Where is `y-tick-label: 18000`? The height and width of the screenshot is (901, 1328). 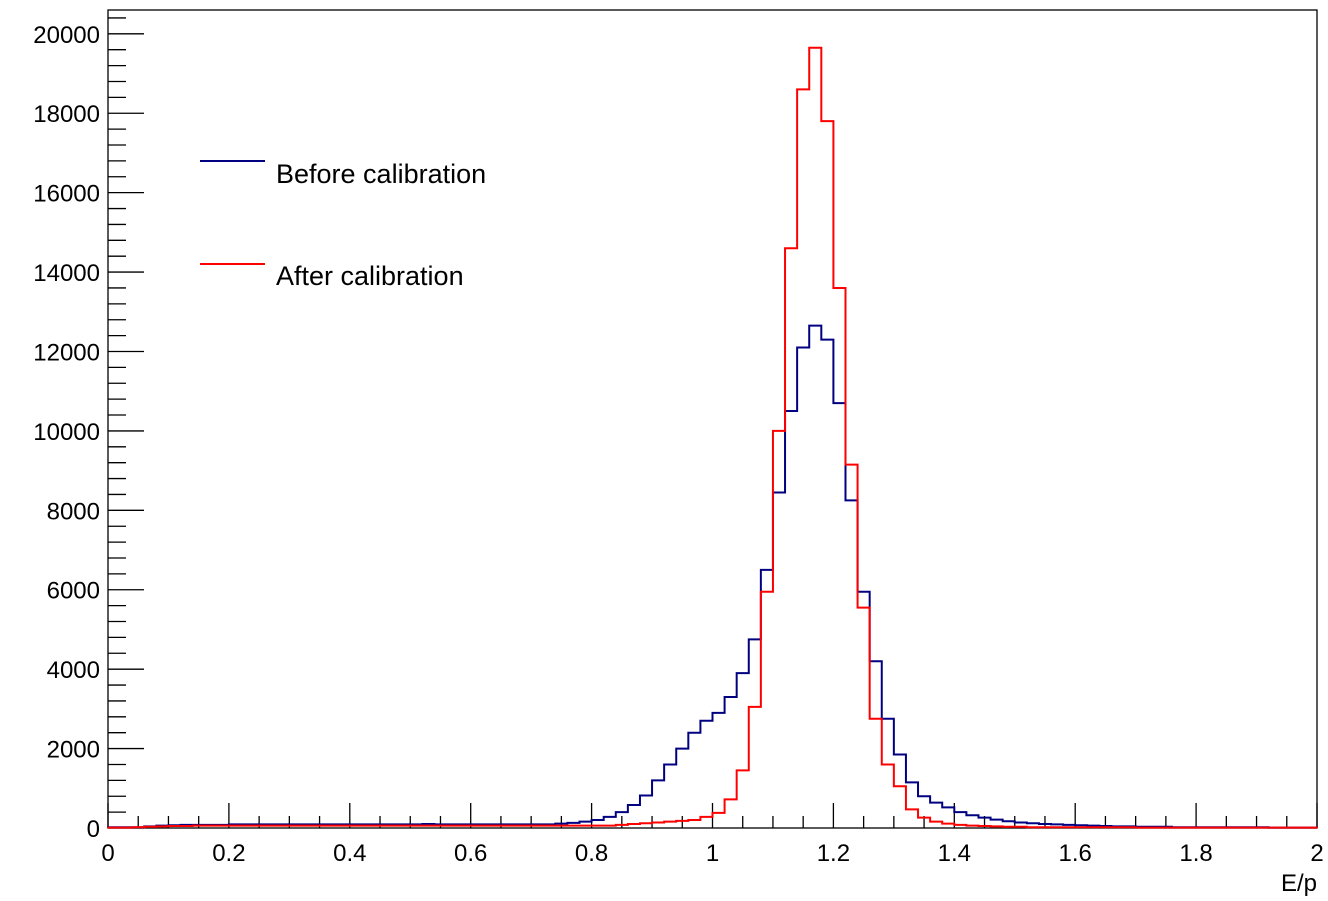 y-tick-label: 18000 is located at coordinates (66, 114).